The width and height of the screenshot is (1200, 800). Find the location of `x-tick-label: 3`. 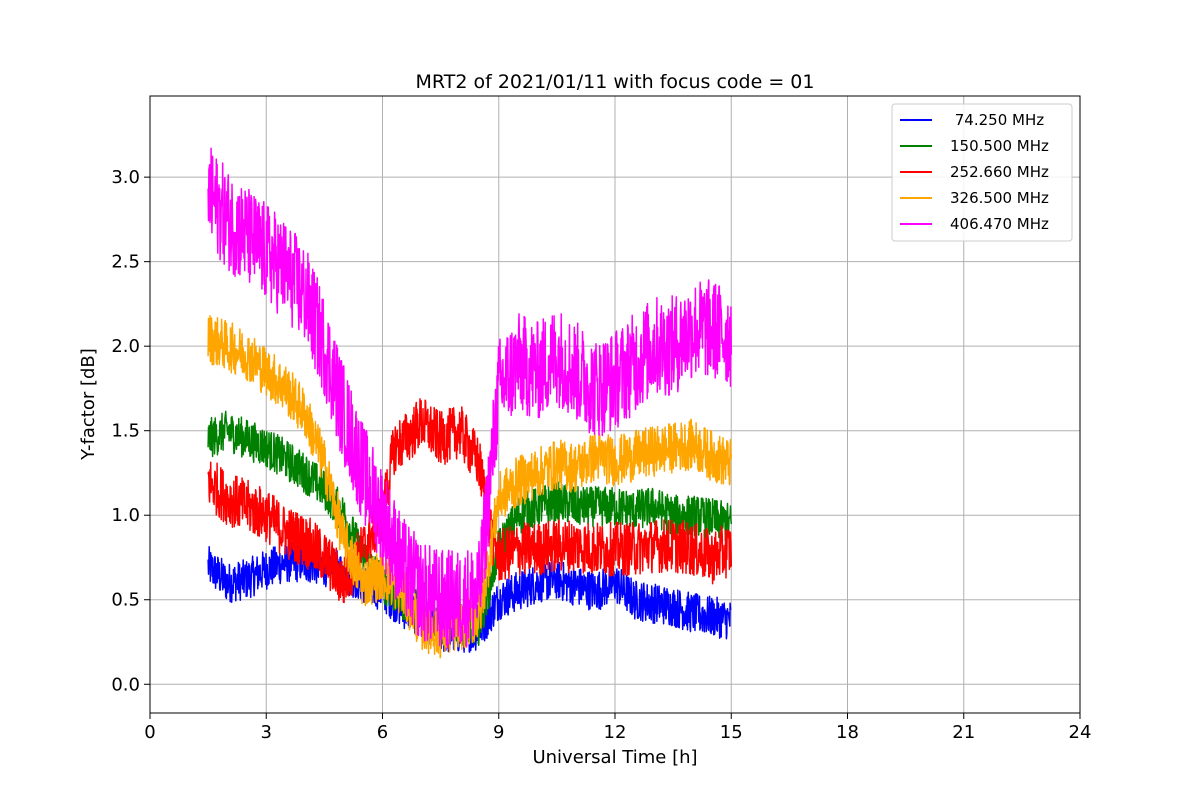

x-tick-label: 3 is located at coordinates (266, 732).